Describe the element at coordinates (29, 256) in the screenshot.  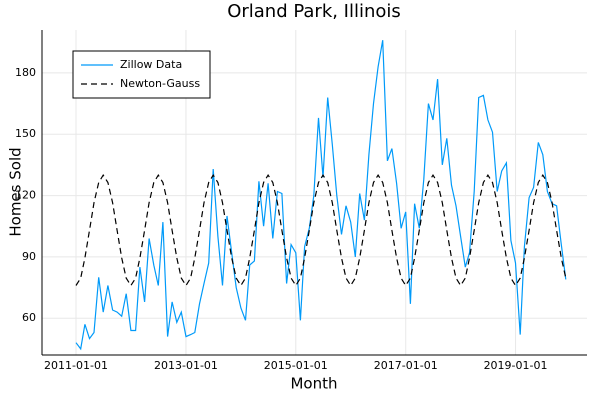
I see `y-tick-label: 90` at that location.